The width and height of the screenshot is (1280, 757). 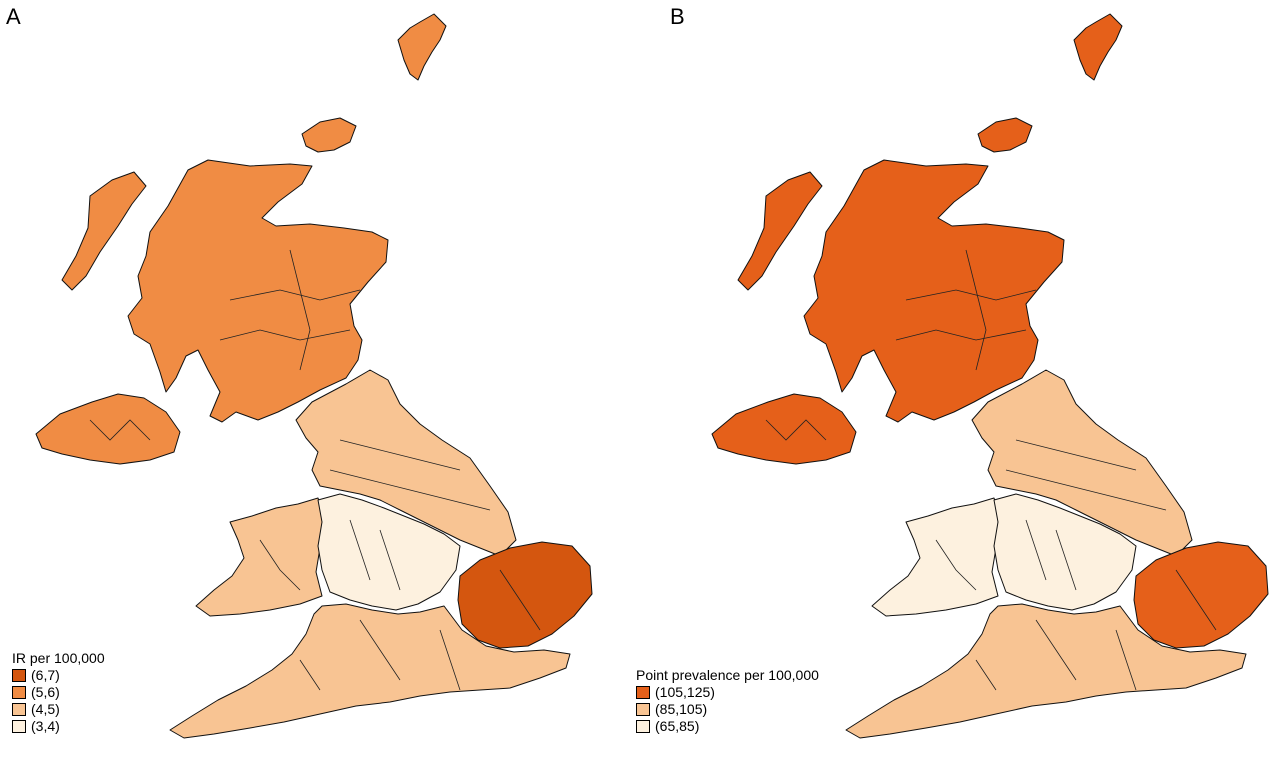 I want to click on panel-a-letter: A, so click(x=13, y=16).